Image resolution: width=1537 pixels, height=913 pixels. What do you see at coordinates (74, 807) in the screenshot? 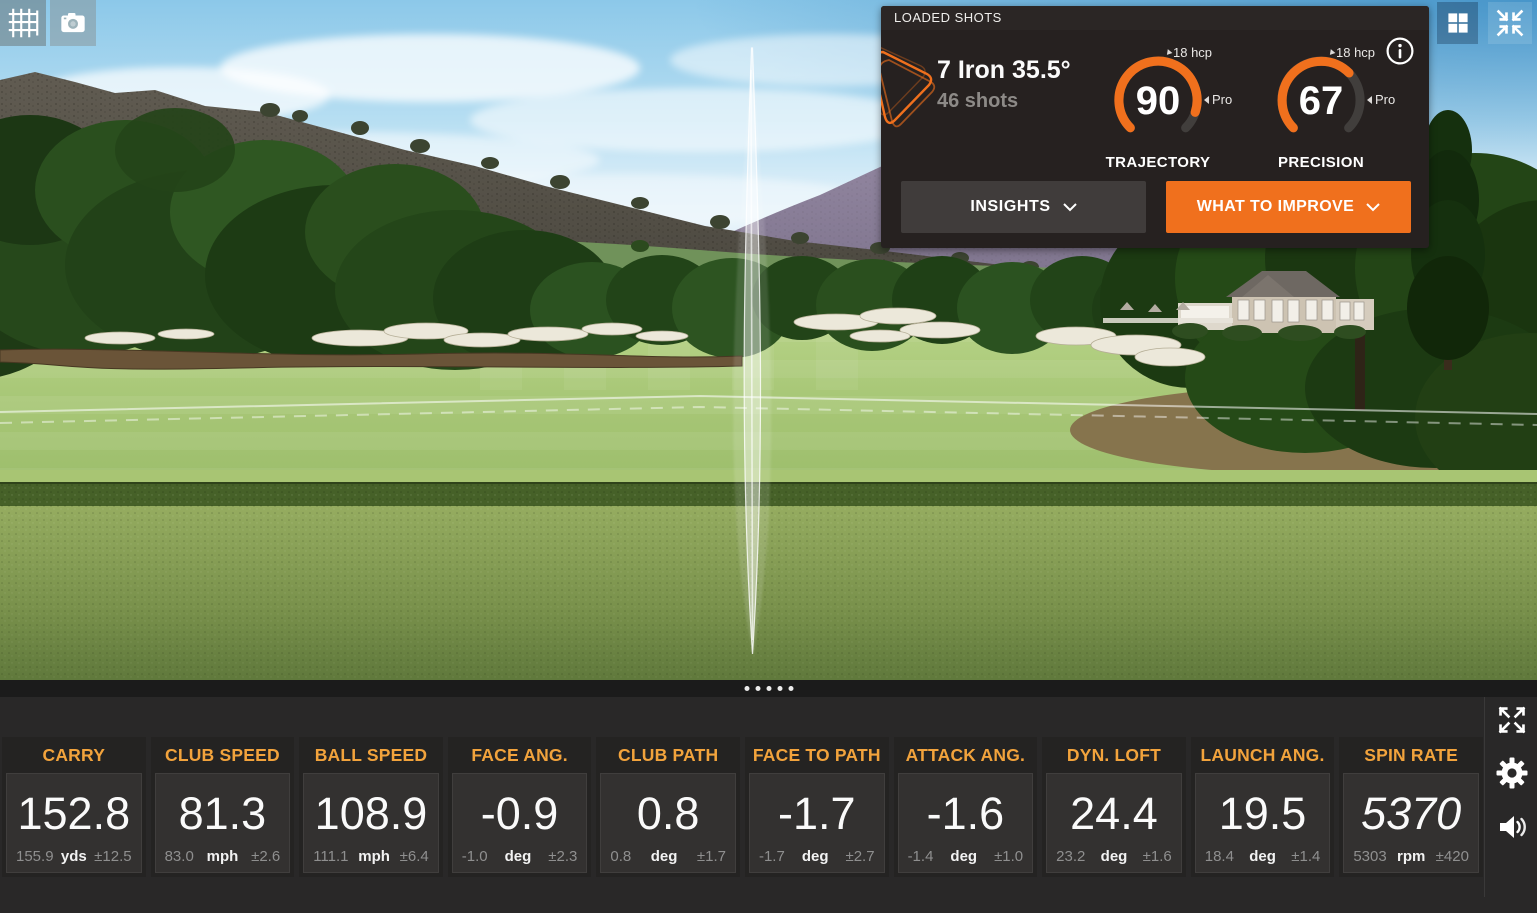
I see `metric-tile-carry: CARRY 152.8 155.9 yds ±12.5` at bounding box center [74, 807].